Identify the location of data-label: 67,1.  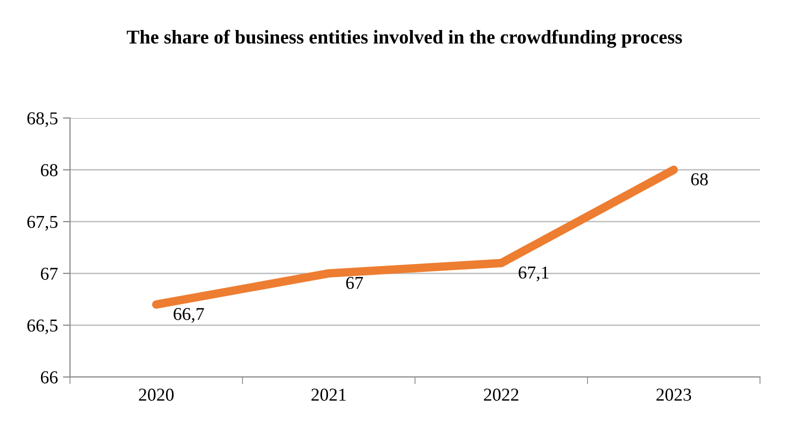
(533, 274).